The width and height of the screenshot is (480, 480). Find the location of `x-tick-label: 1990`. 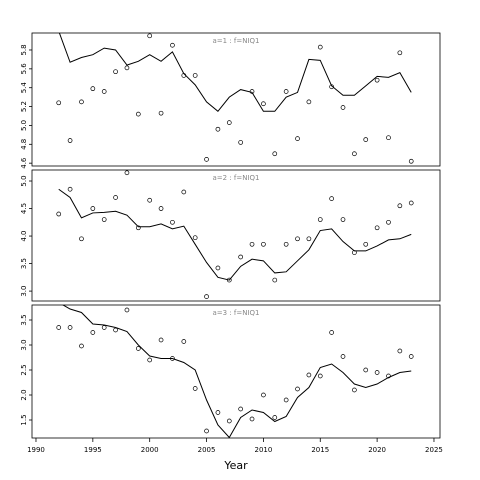

x-tick-label: 1990 is located at coordinates (36, 450).